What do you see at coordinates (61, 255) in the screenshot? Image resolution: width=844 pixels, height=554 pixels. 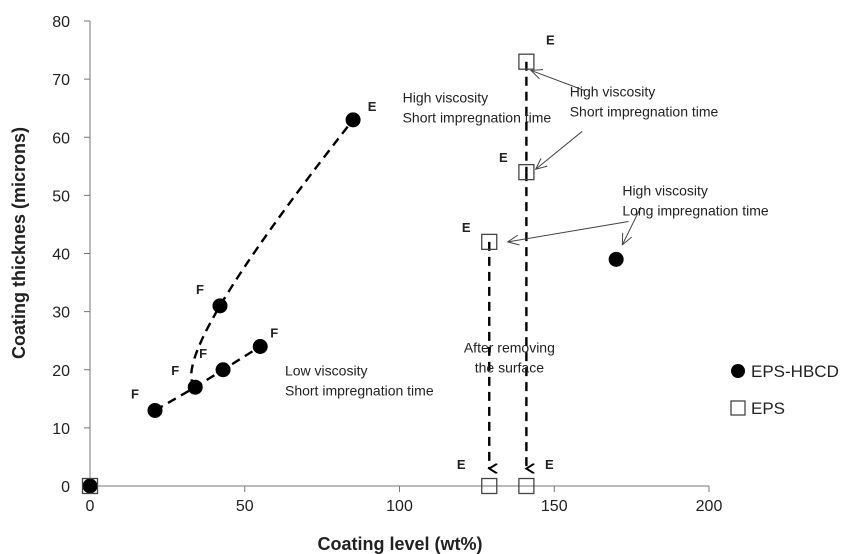 I see `y-tick-label: 40` at bounding box center [61, 255].